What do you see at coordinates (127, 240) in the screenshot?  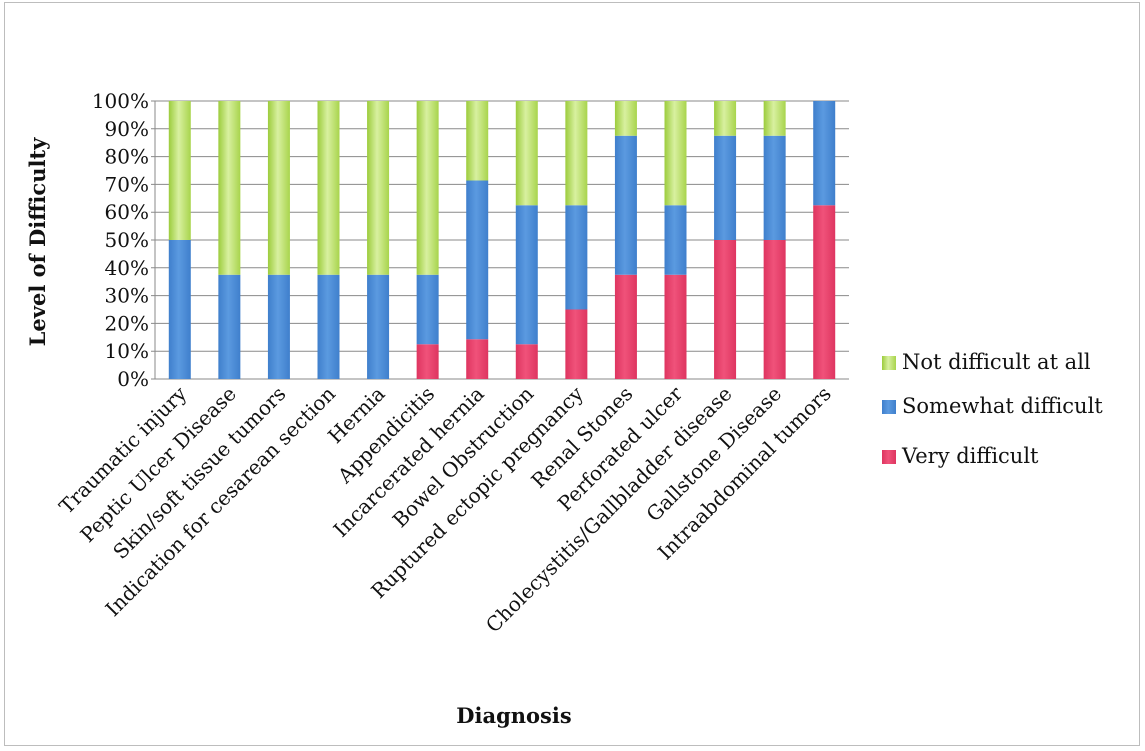 I see `y-tick-label: 50%` at bounding box center [127, 240].